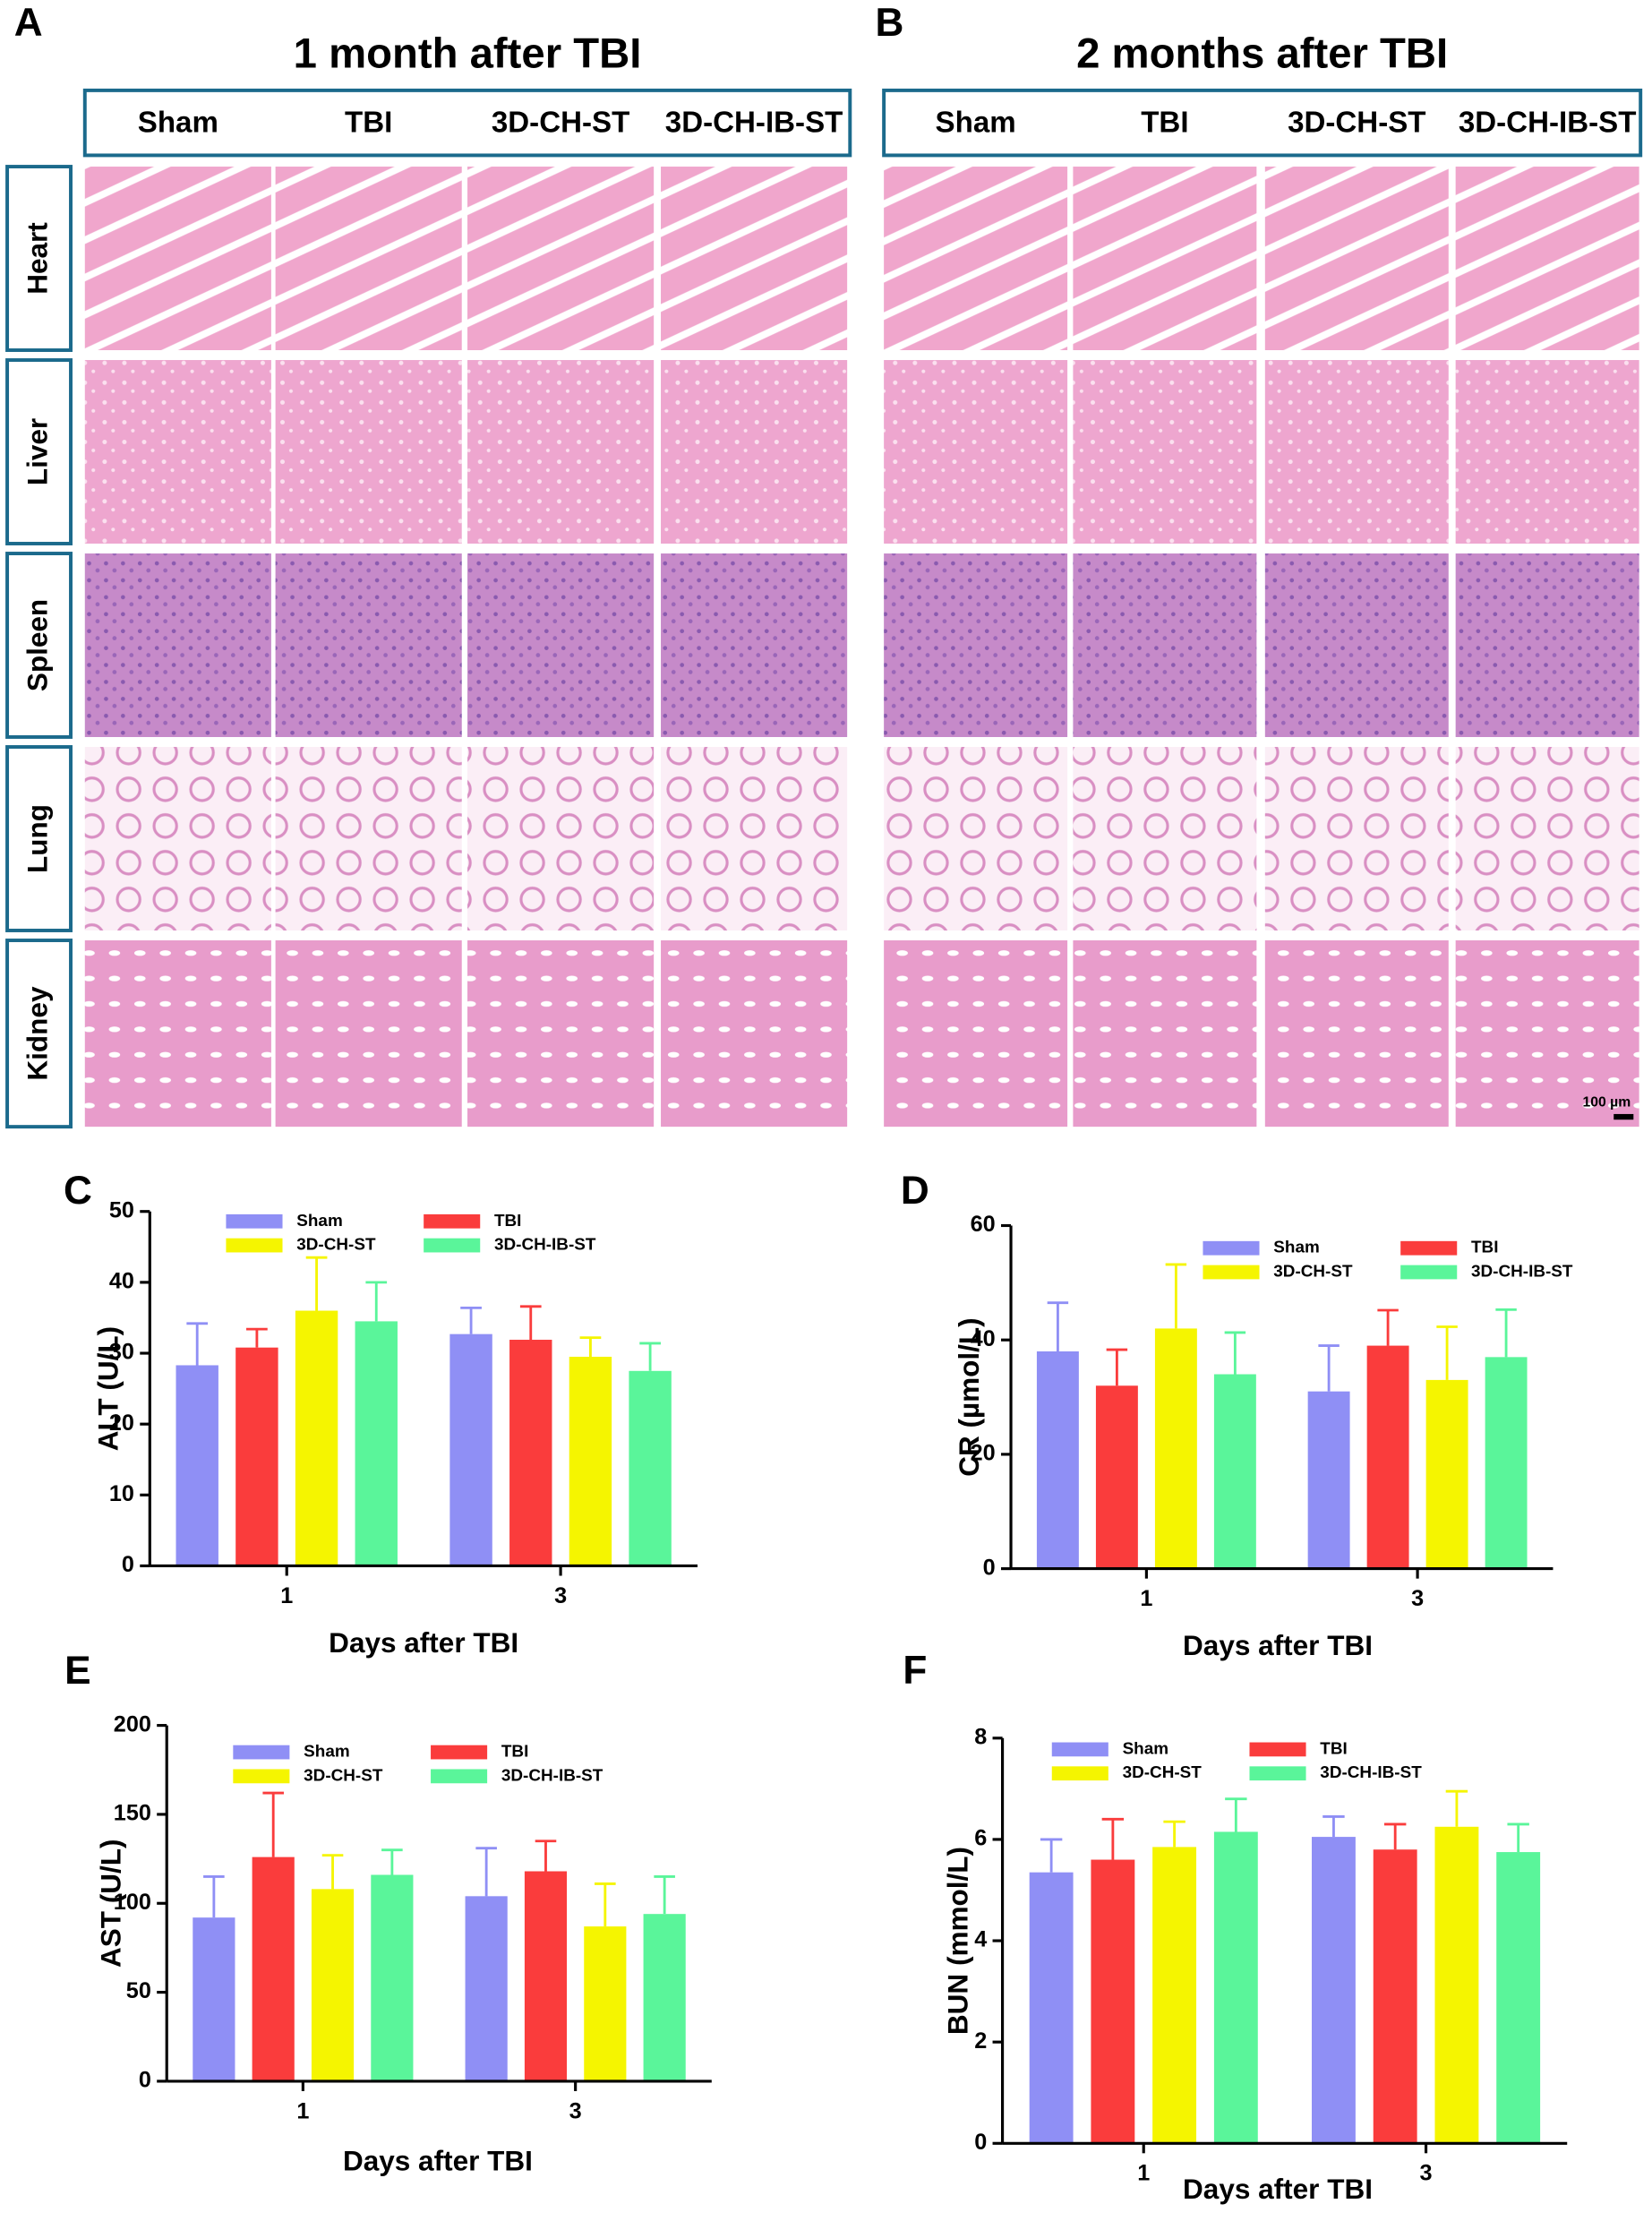 The image size is (1652, 2221). Describe the element at coordinates (552, 1775) in the screenshot. I see `legend-label: 3D-CH-IB-ST` at that location.